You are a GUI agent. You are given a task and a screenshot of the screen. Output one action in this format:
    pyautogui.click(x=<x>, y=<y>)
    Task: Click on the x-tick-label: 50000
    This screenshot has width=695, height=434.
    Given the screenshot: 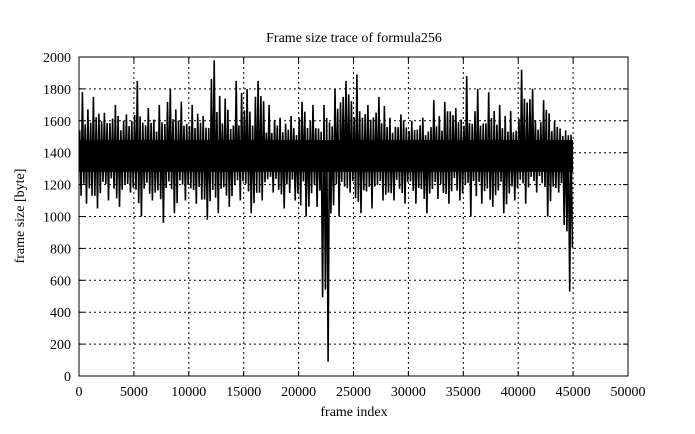 What is the action you would take?
    pyautogui.click(x=628, y=392)
    